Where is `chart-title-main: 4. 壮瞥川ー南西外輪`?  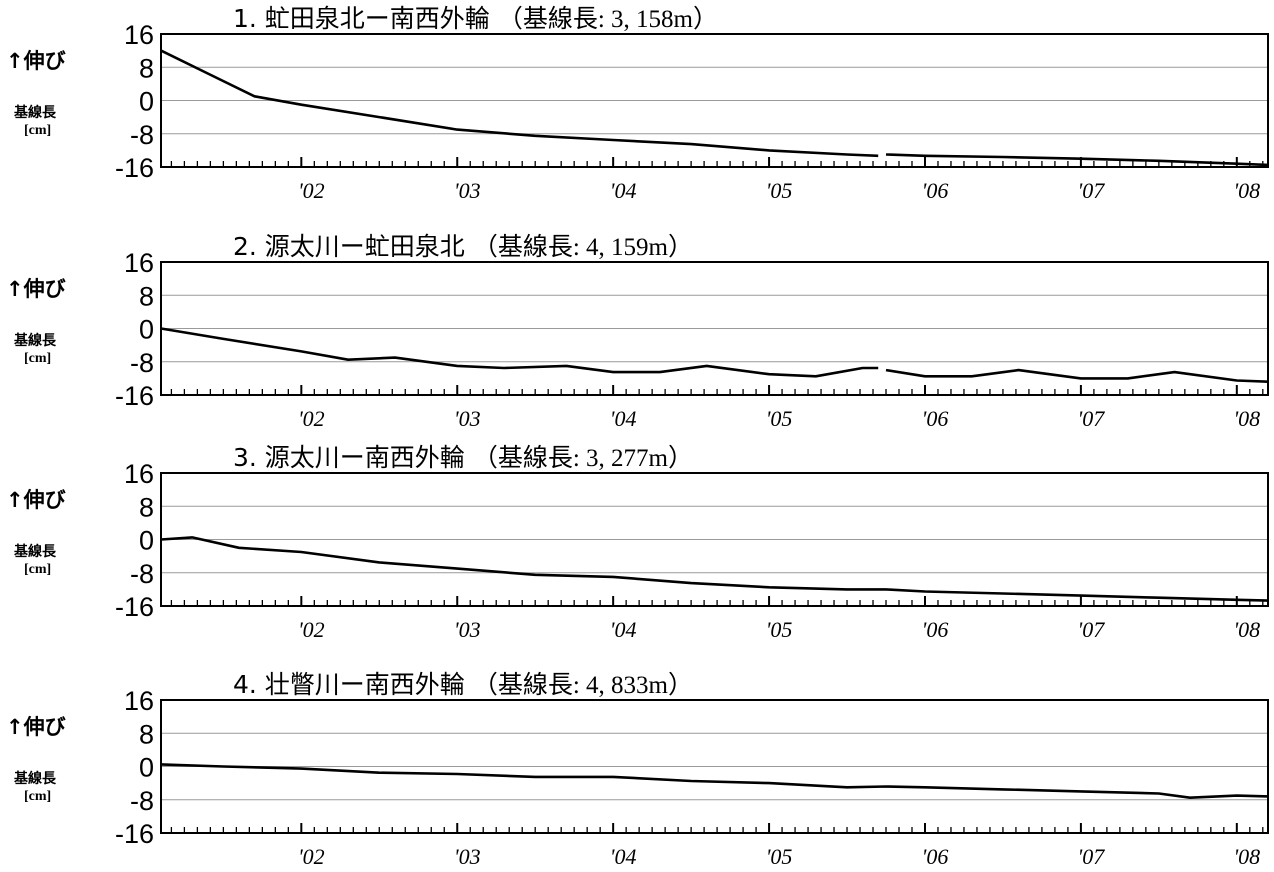
chart-title-main: 4. 壮瞥川ー南西外輪 is located at coordinates (349, 684).